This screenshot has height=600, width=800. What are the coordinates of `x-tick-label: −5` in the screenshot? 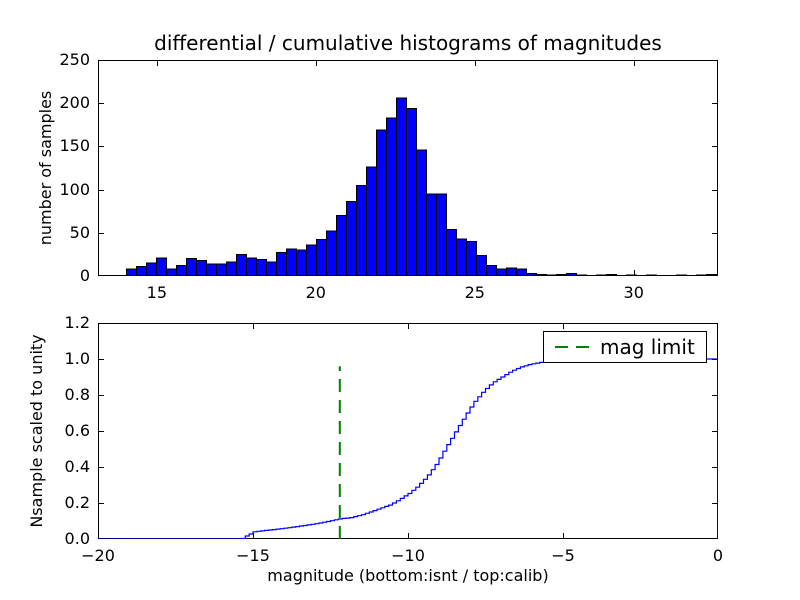 It's located at (563, 555).